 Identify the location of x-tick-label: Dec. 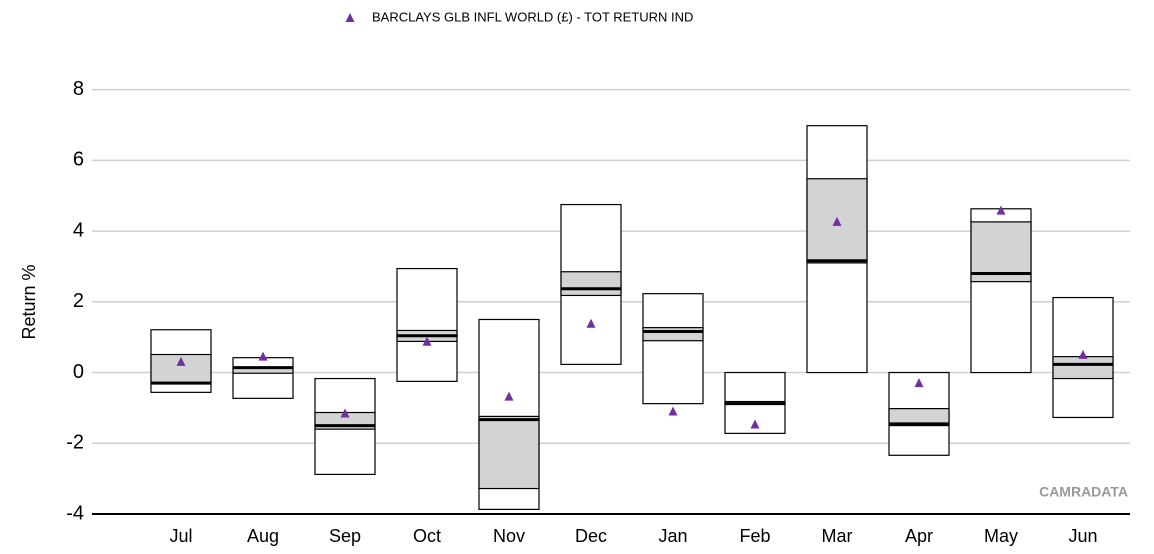
(591, 536).